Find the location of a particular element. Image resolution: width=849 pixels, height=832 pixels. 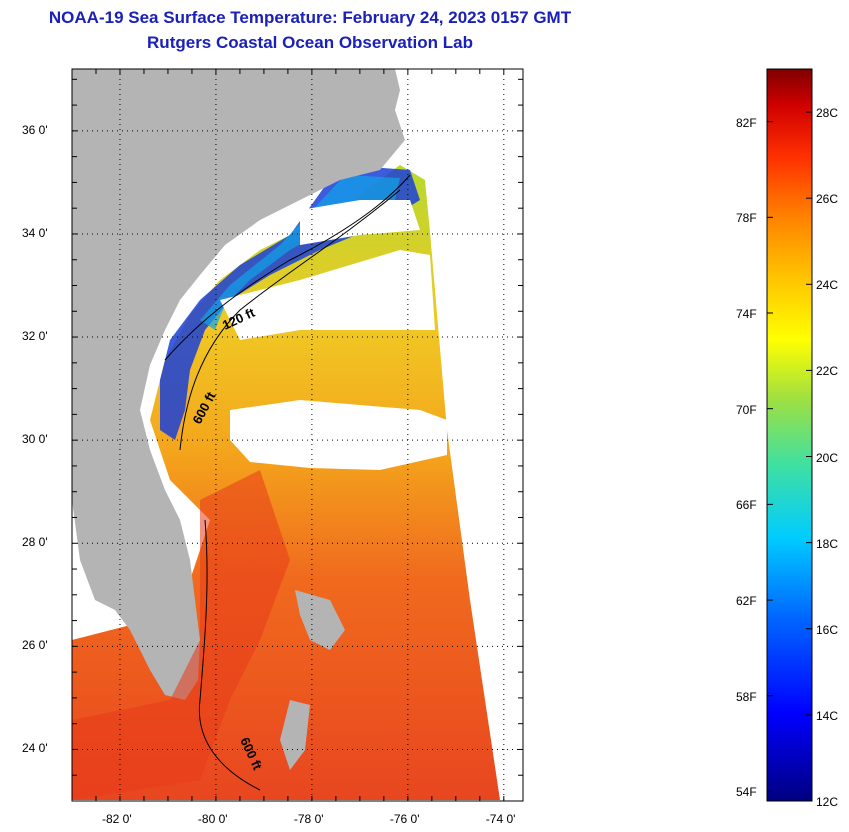

gulf-stream is located at coordinates (181, 635).